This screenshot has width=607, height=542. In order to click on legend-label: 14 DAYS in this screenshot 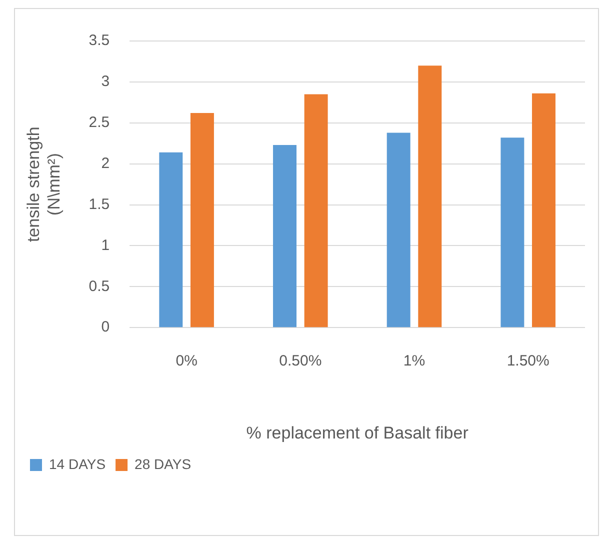, I will do `click(77, 464)`.